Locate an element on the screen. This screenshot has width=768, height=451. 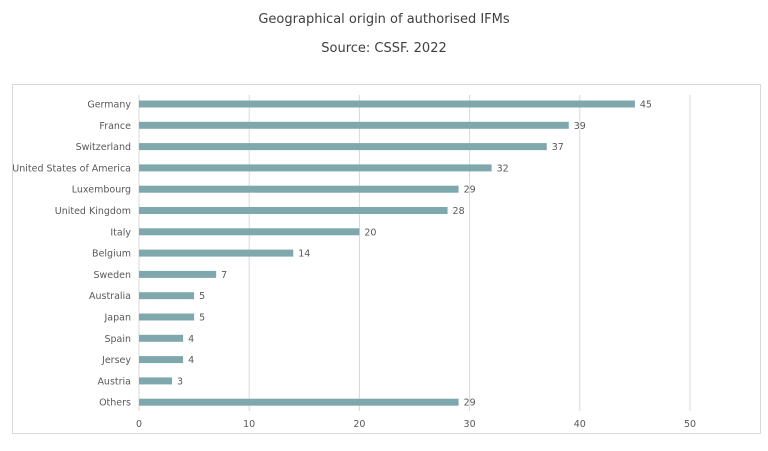
x-tick-label: 50 is located at coordinates (690, 424).